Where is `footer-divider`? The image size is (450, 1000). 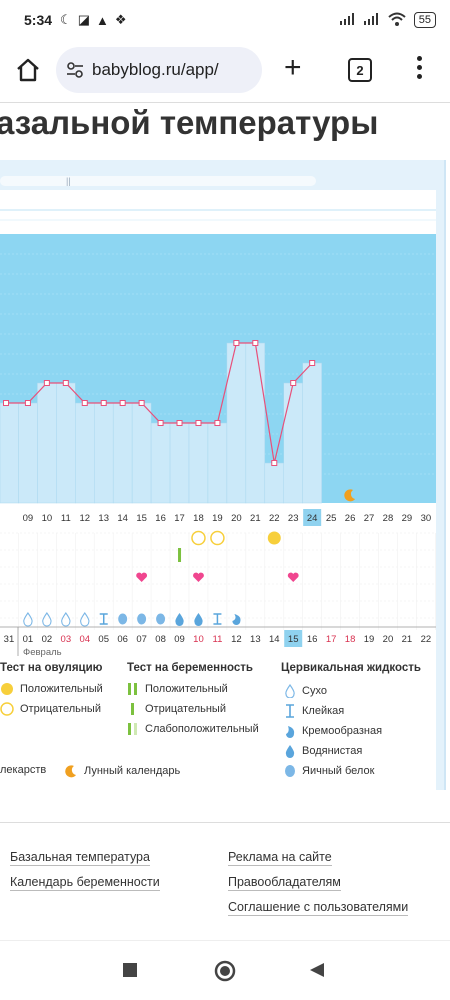 footer-divider is located at coordinates (225, 822).